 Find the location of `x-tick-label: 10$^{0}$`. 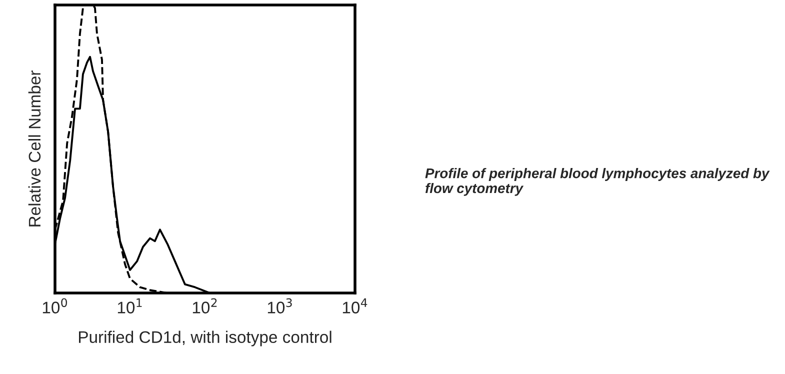

x-tick-label: 10$^{0}$ is located at coordinates (55, 306).